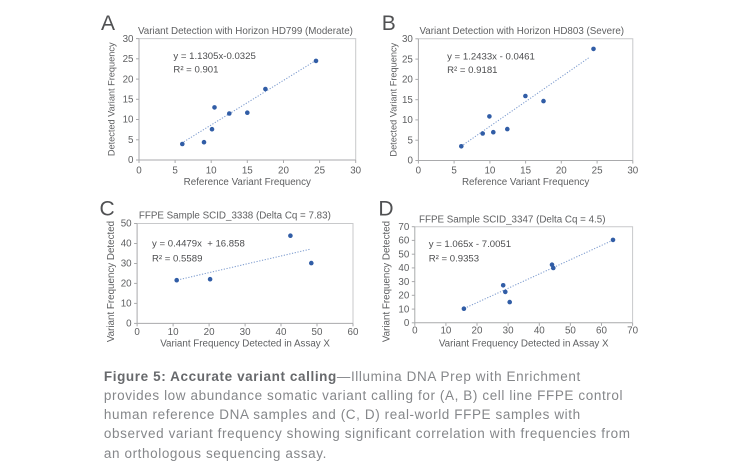 The height and width of the screenshot is (475, 736). What do you see at coordinates (472, 70) in the screenshot?
I see `svg-text: R² = 0.9181` at bounding box center [472, 70].